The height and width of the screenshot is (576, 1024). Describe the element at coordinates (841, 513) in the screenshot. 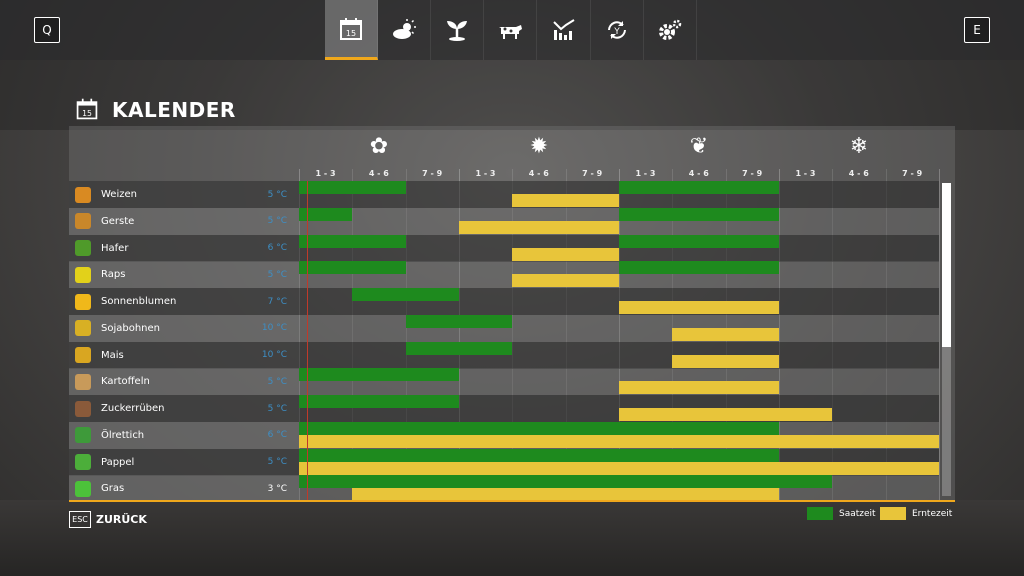

I see `legend-sowing: Saatzeit` at that location.